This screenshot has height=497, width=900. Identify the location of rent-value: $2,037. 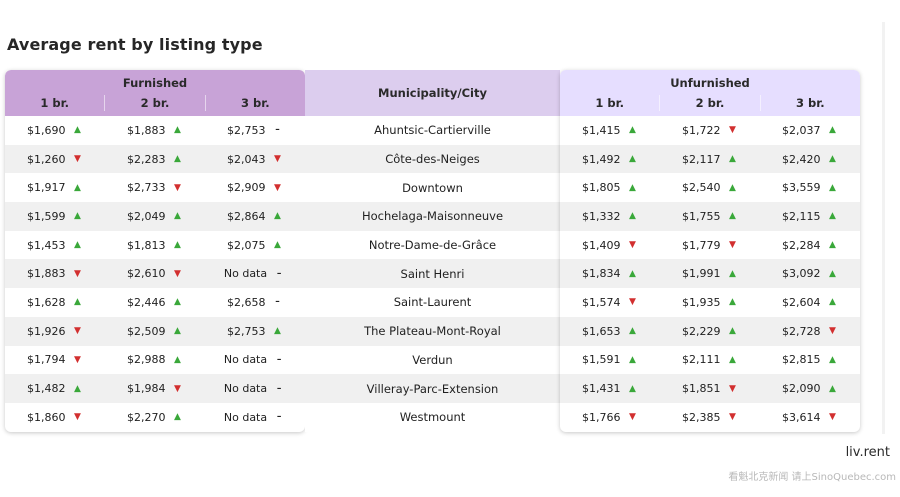
(801, 130).